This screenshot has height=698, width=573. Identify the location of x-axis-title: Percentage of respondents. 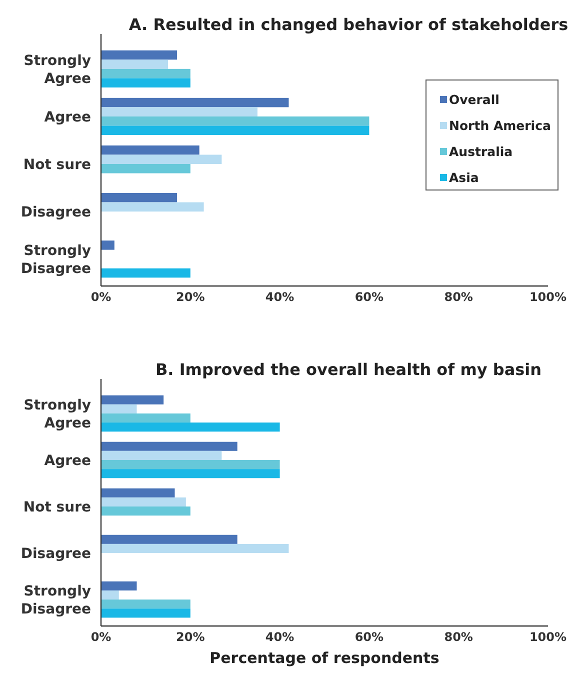
(325, 658).